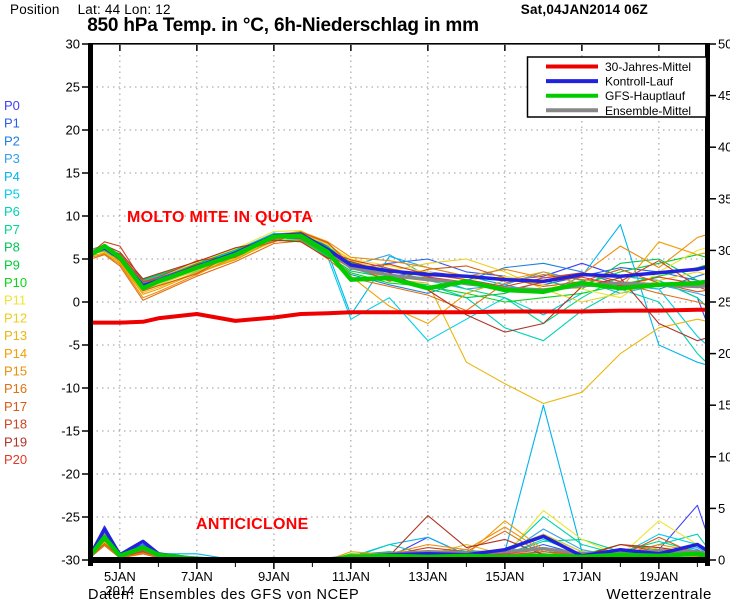 The image size is (730, 609). What do you see at coordinates (15, 388) in the screenshot?
I see `member-label-P16: P16` at bounding box center [15, 388].